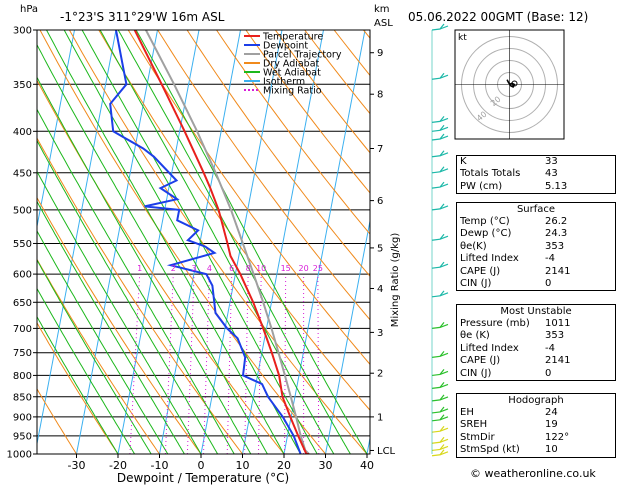 The height and width of the screenshot is (486, 629). I want to click on surface-row: Dewp (°C) 24.3, so click(514, 234).